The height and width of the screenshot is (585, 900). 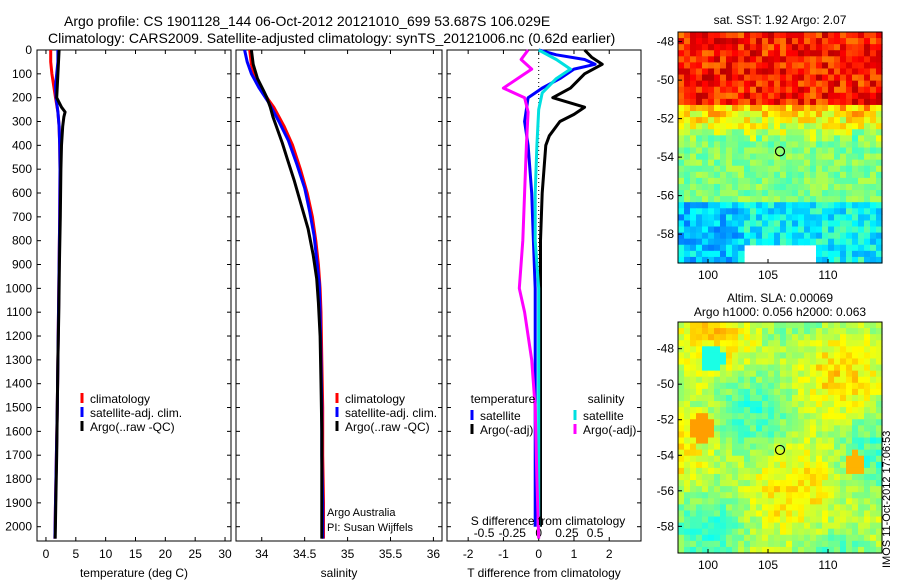 I want to click on depth-tick-label: 1300, so click(x=18, y=360).